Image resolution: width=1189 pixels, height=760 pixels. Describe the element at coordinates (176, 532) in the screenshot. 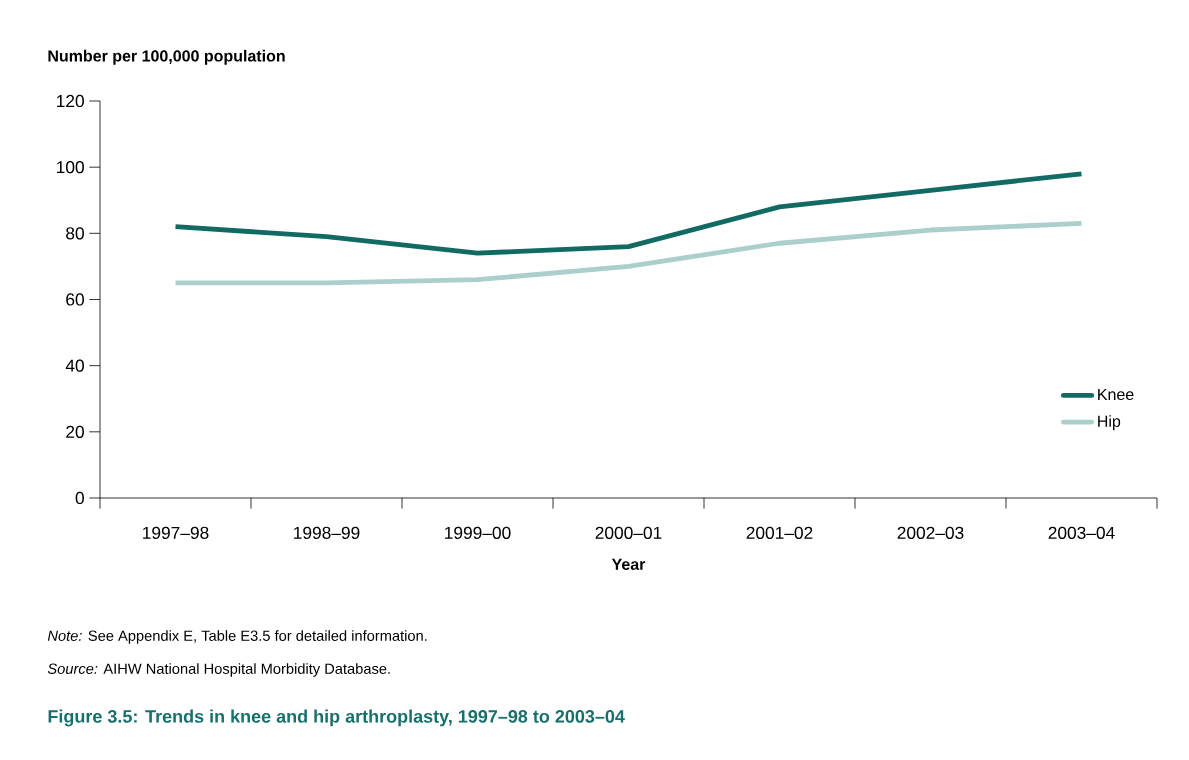

I see `x-tick-label: 1997–98` at that location.